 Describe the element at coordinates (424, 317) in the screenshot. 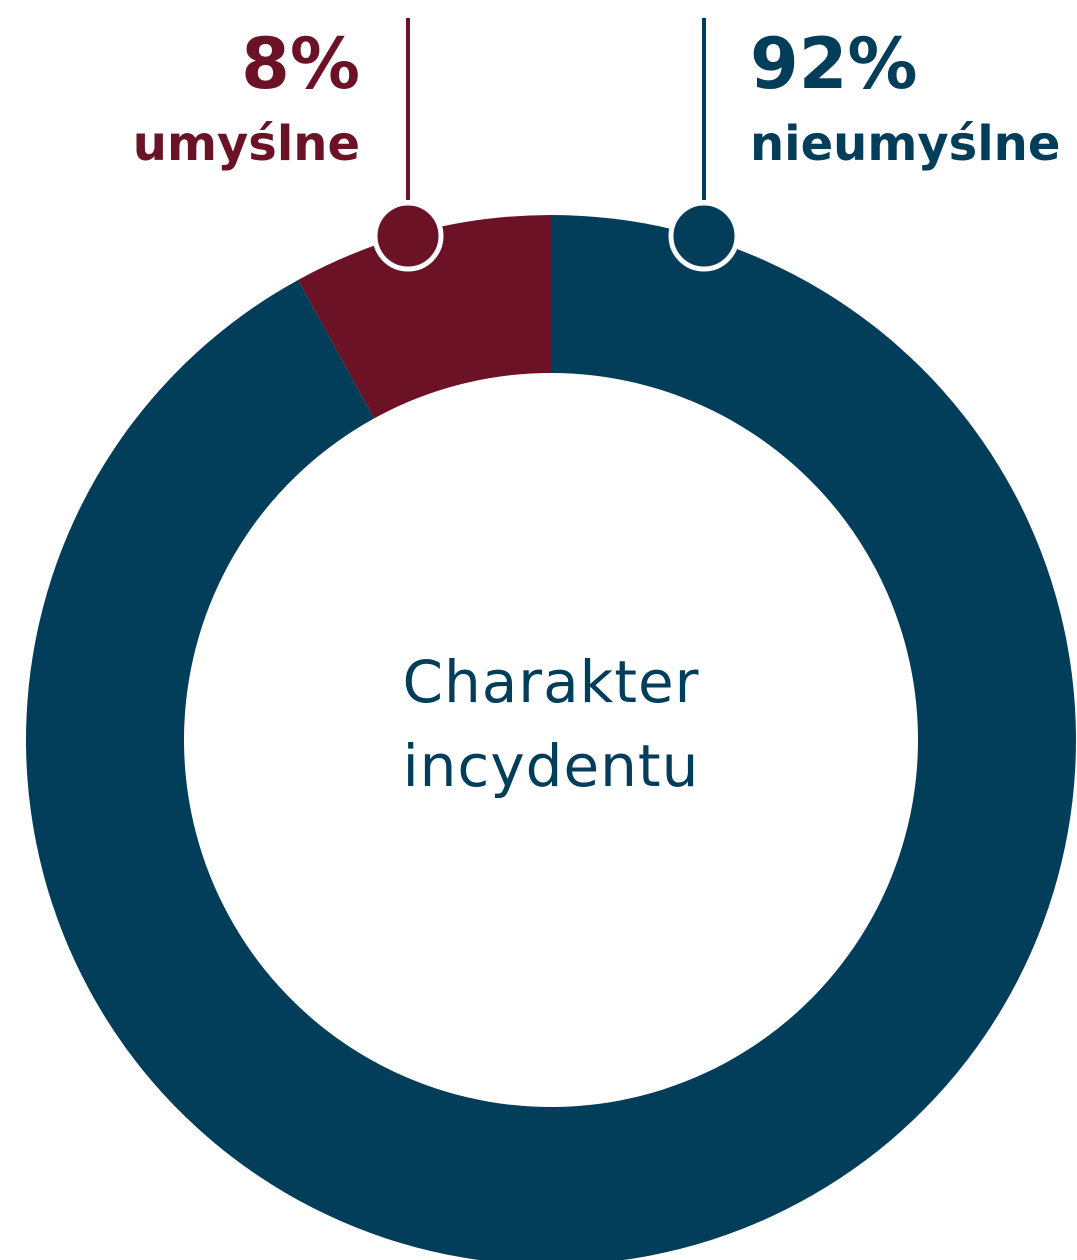

I see `donut-segment` at that location.